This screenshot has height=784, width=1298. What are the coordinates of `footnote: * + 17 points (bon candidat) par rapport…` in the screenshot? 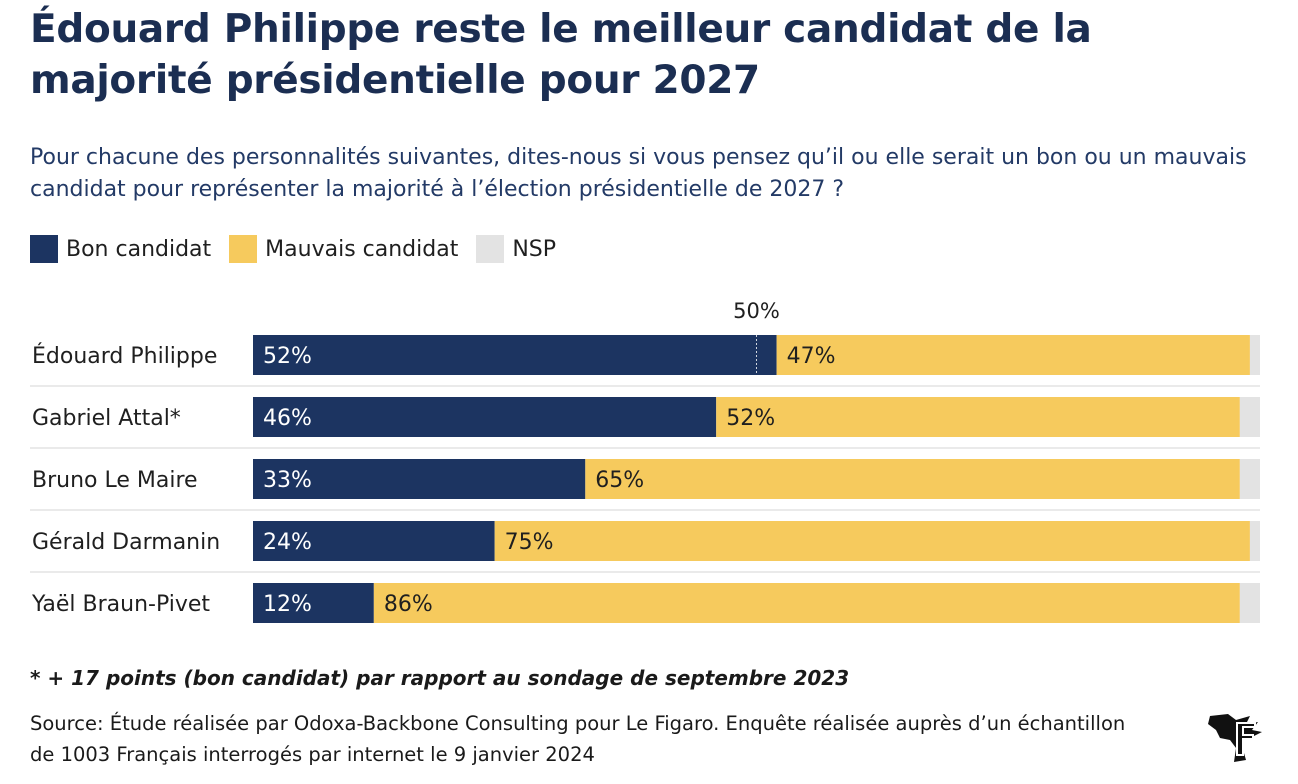 It's located at (440, 678).